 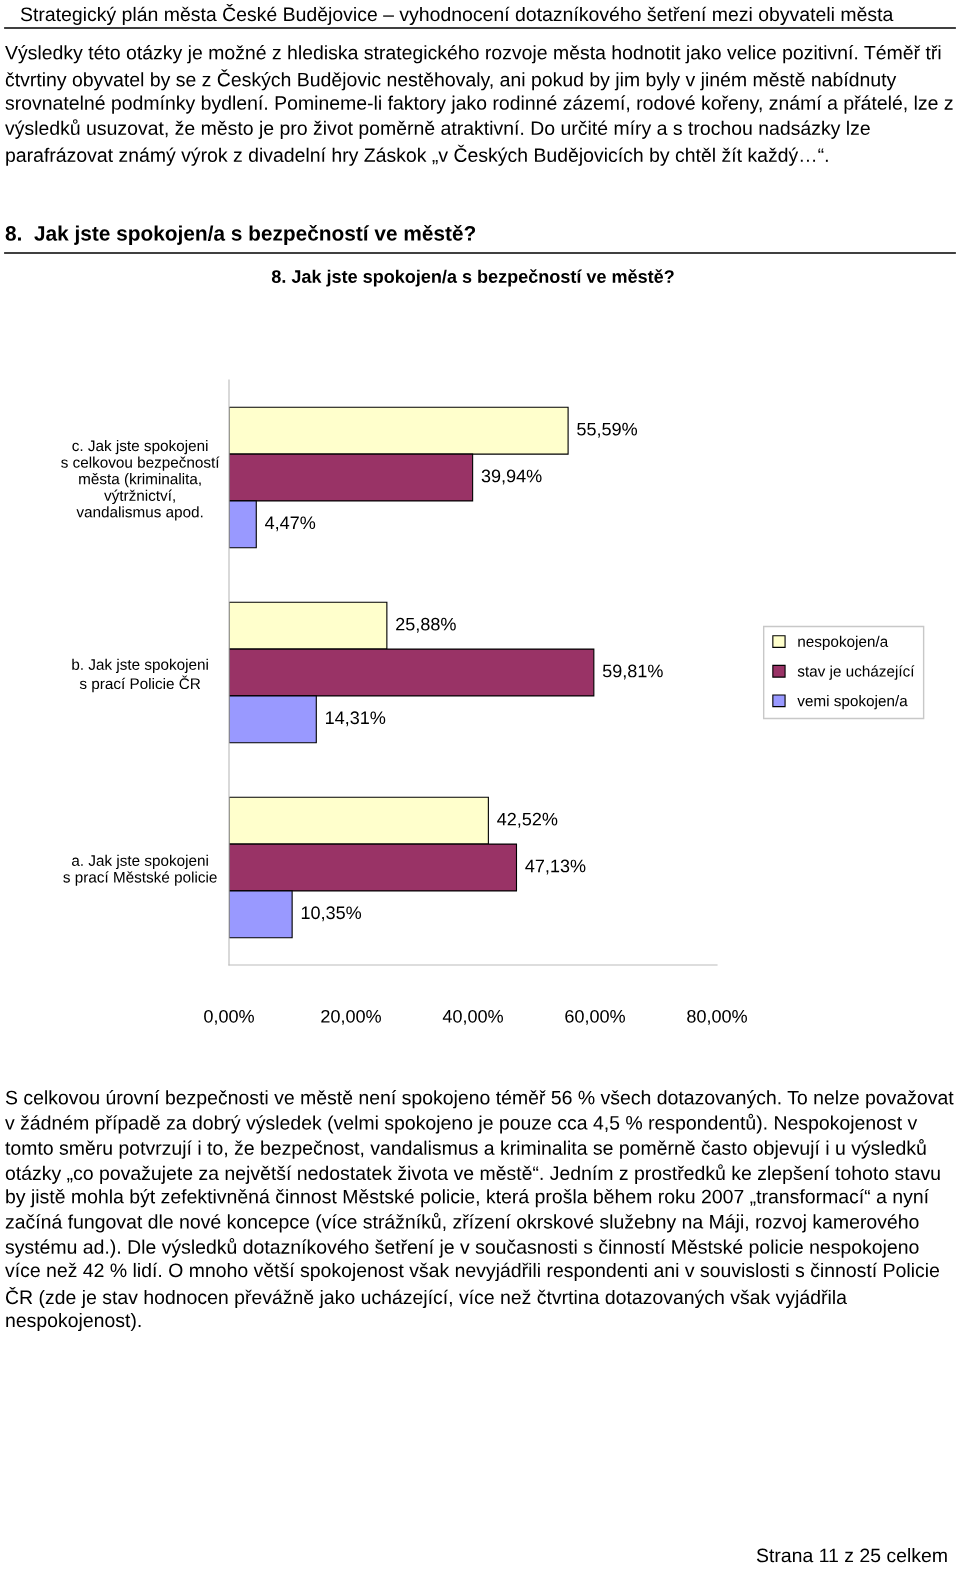 I want to click on x-tick-label: 40,00%, so click(x=472, y=1017).